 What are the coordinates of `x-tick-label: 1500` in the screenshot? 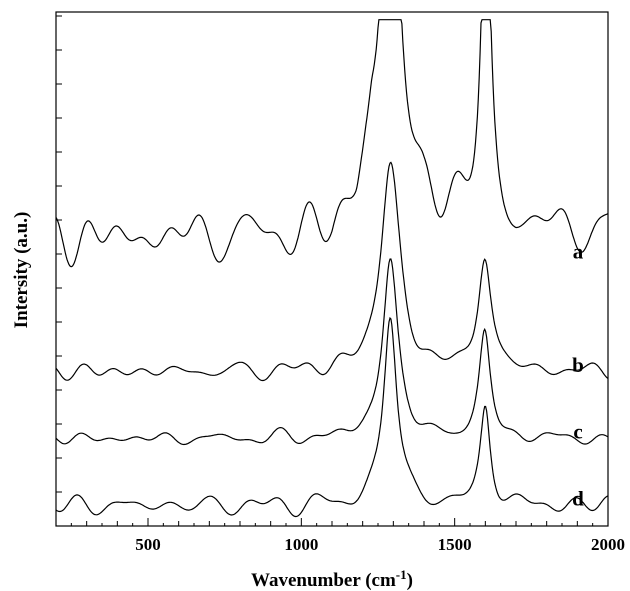 It's located at (455, 544).